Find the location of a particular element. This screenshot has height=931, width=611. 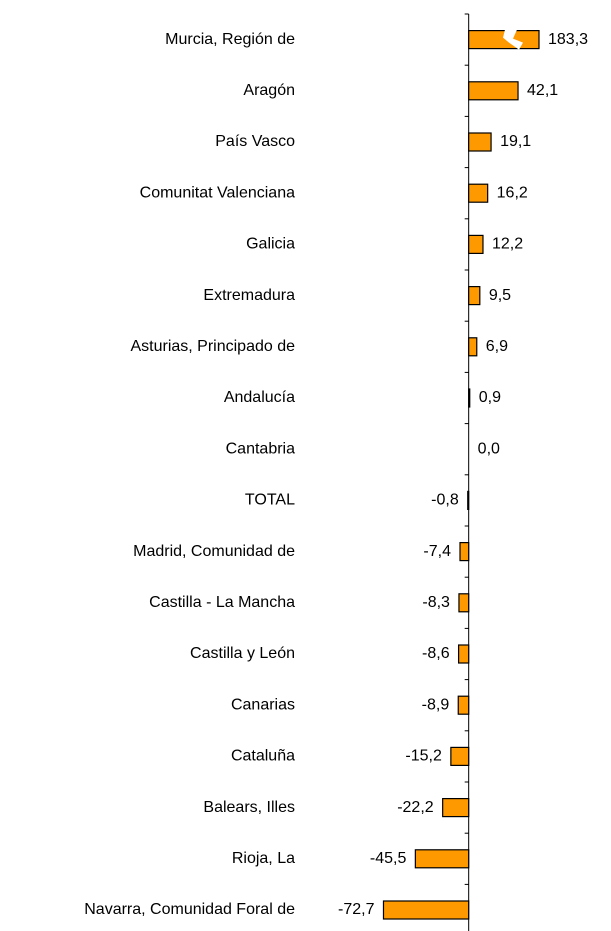

category-label: Andalucía is located at coordinates (259, 397).